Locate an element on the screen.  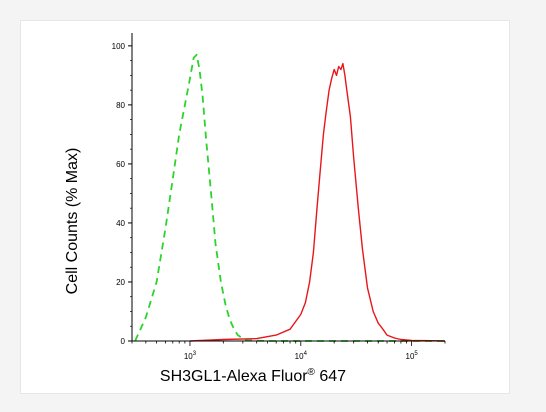
y-tick-label: 0 is located at coordinates (123, 341).